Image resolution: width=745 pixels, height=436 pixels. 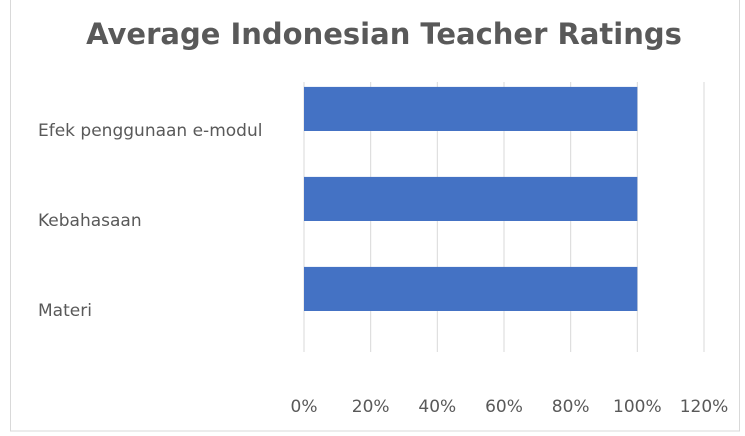 I want to click on y-tick-label: Efek penggunaan e-modul, so click(x=150, y=131).